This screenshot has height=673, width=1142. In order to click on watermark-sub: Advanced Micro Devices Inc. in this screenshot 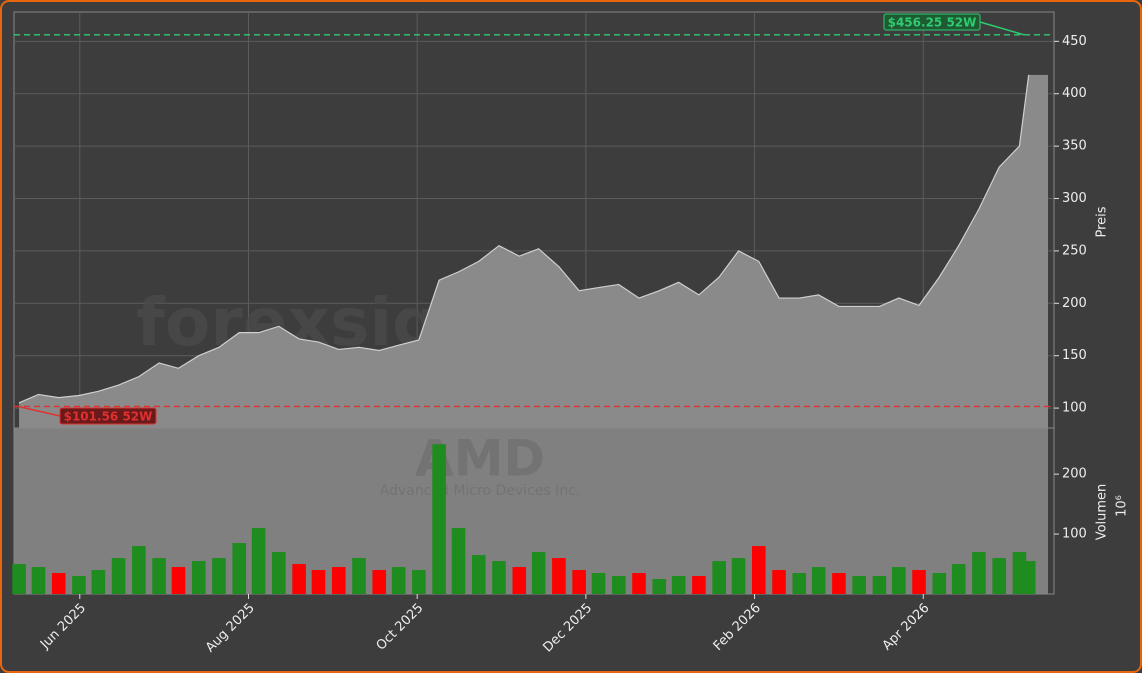, I will do `click(480, 491)`.